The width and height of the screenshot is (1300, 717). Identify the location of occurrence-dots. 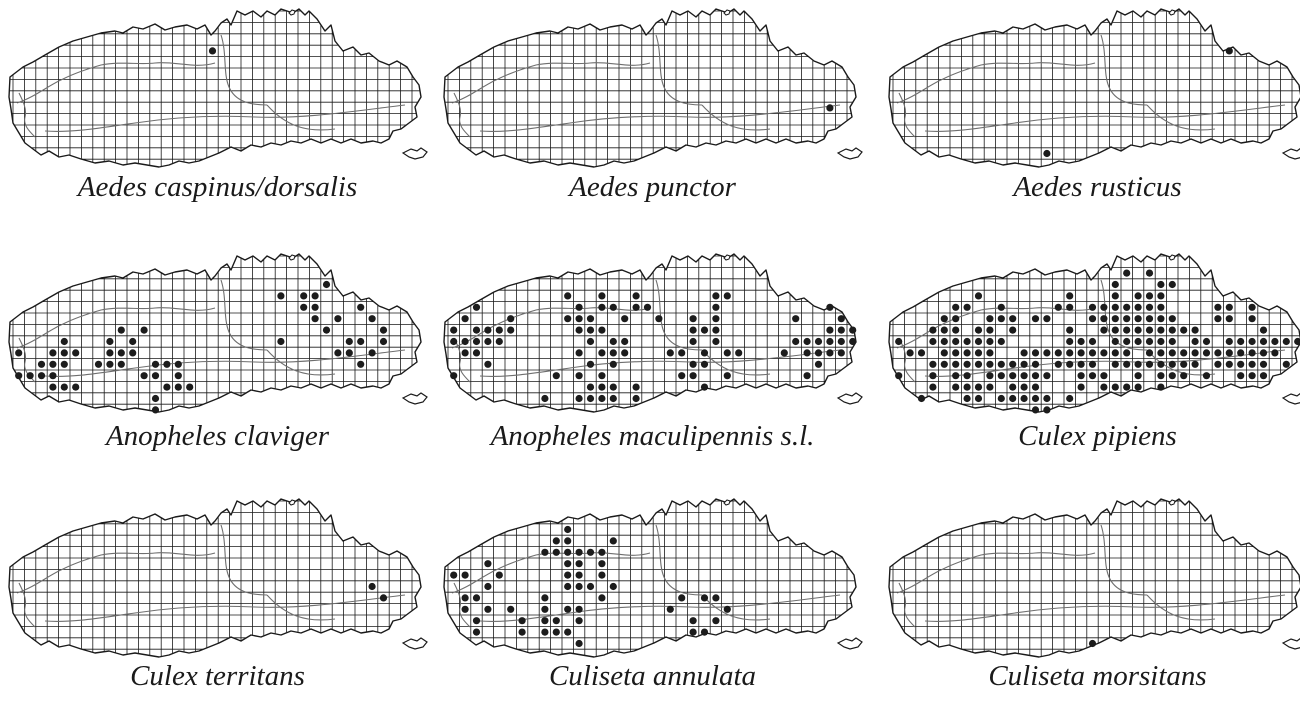
(378, 592).